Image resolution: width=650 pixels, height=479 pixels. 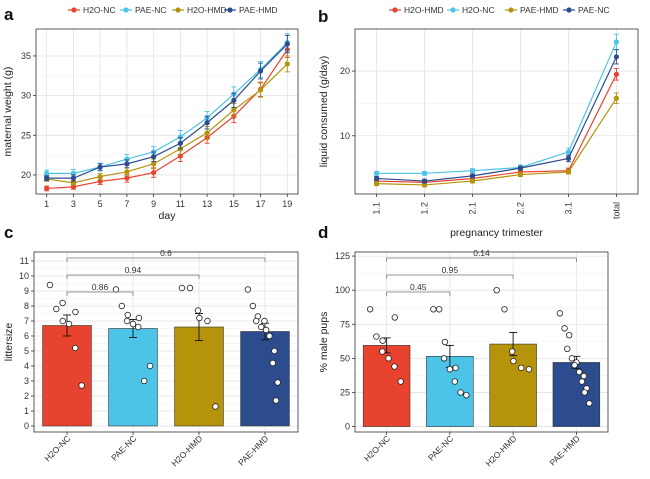 What do you see at coordinates (26, 366) in the screenshot?
I see `y-tick-label: 4` at bounding box center [26, 366].